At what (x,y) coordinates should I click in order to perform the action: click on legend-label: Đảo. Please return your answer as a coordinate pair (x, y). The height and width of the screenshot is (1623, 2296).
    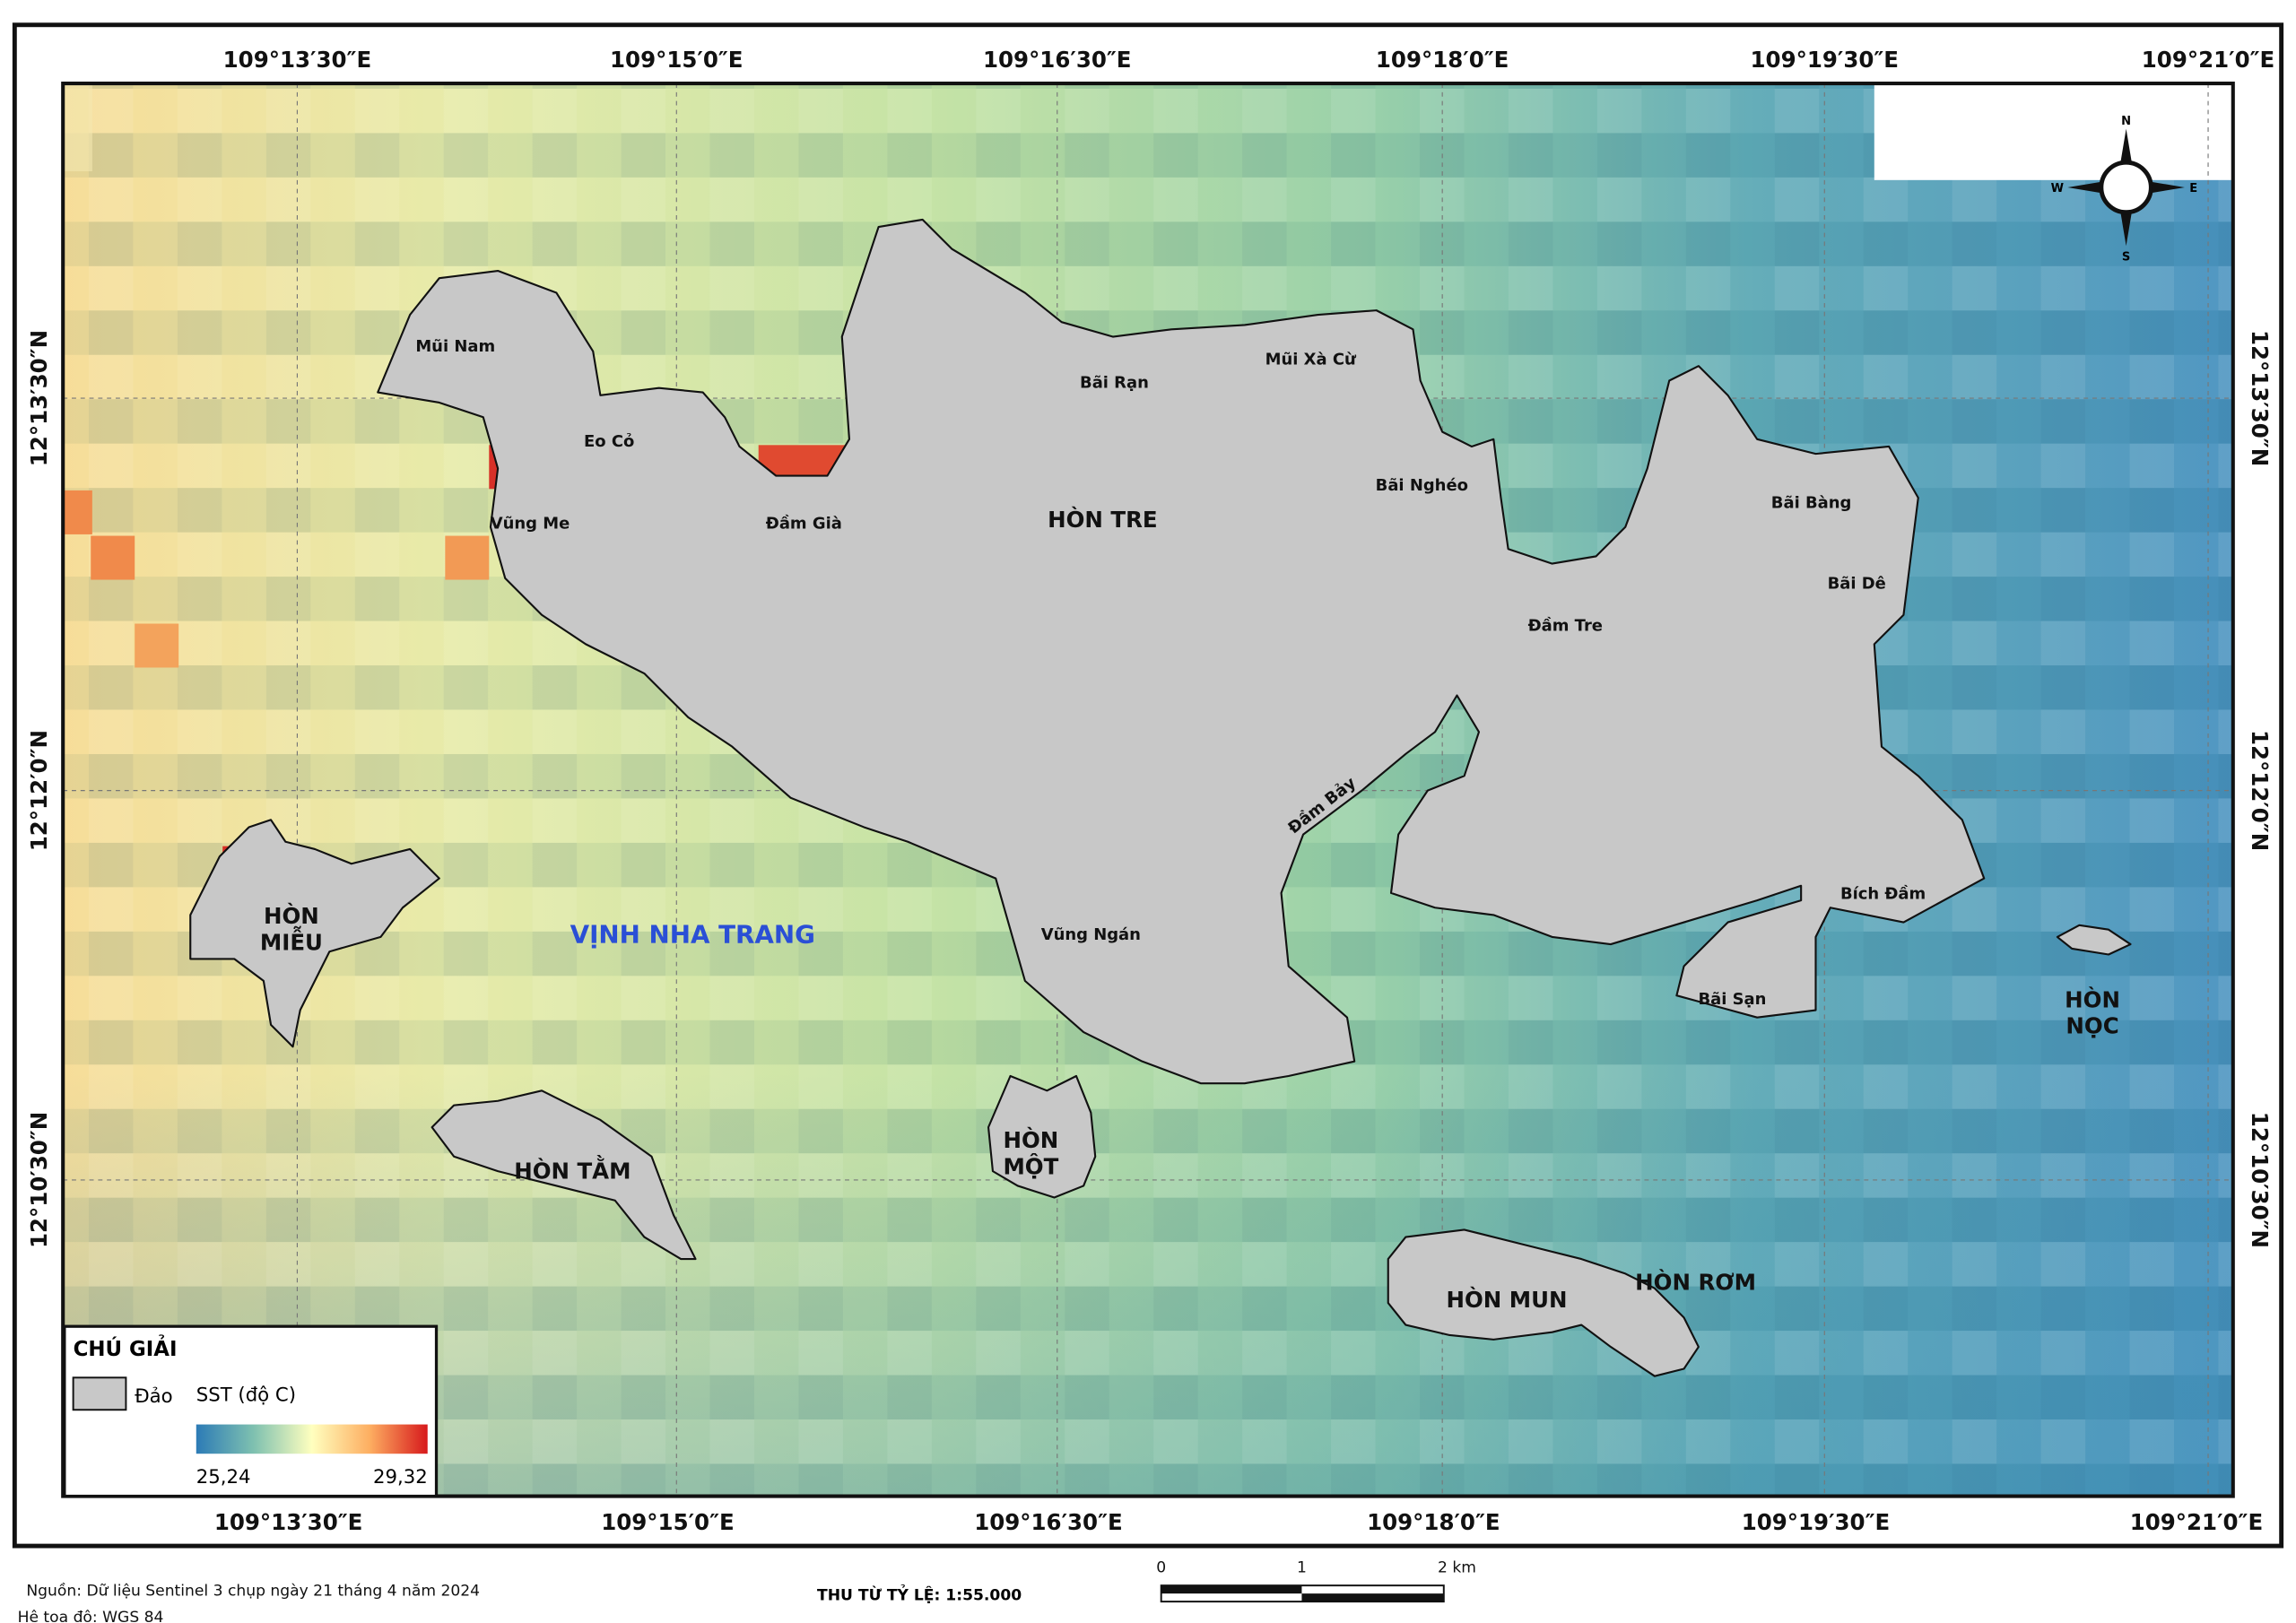
    Looking at the image, I should click on (153, 1396).